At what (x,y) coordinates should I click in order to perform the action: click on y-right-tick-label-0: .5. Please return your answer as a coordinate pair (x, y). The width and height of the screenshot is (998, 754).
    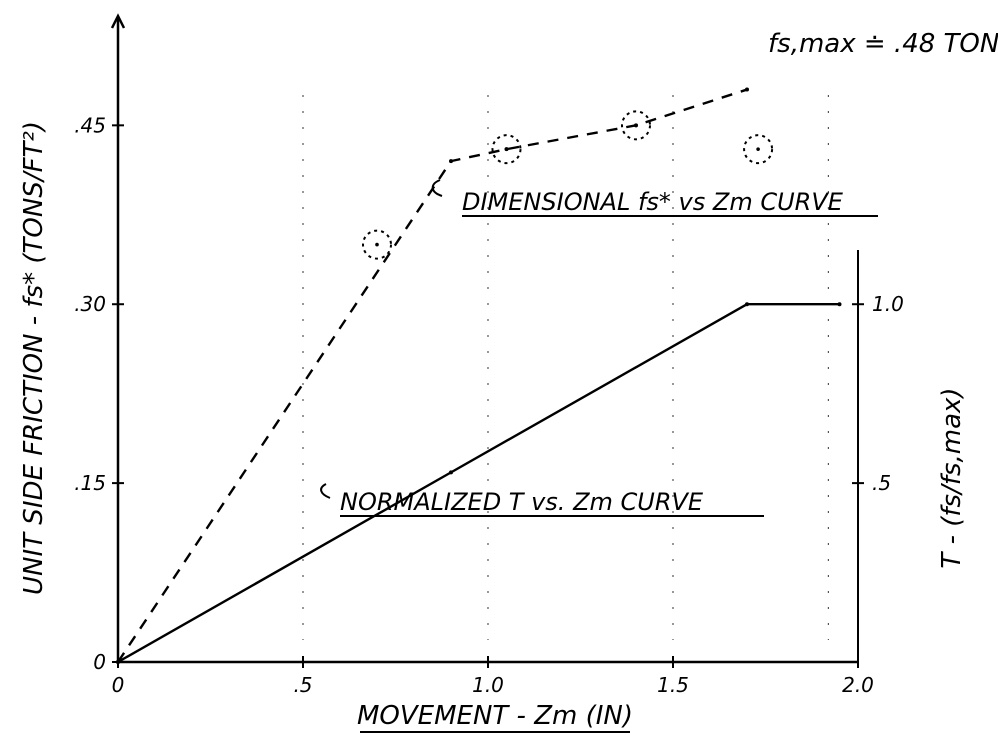
    Looking at the image, I should click on (881, 483).